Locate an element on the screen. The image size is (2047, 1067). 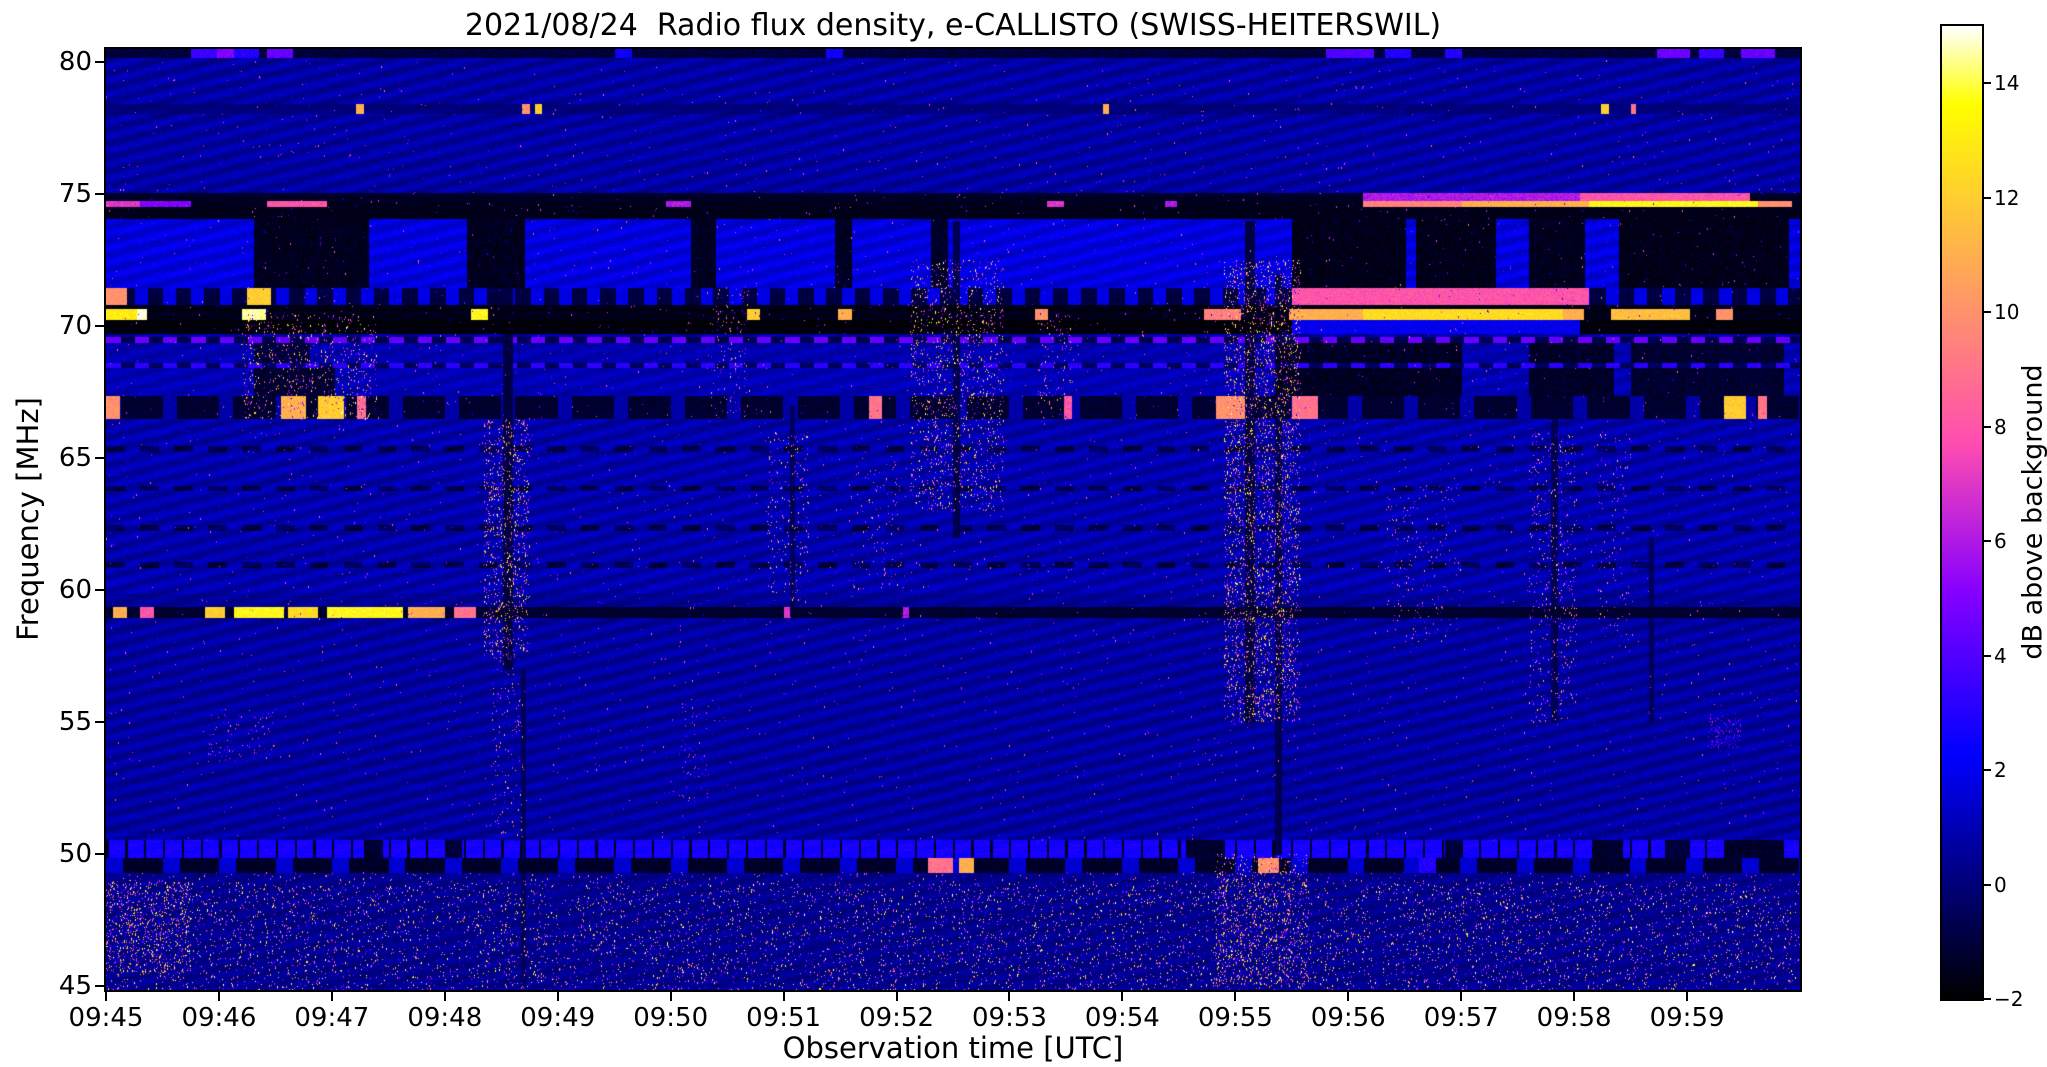
colorbar-tick-label: 6 is located at coordinates (2000, 541).